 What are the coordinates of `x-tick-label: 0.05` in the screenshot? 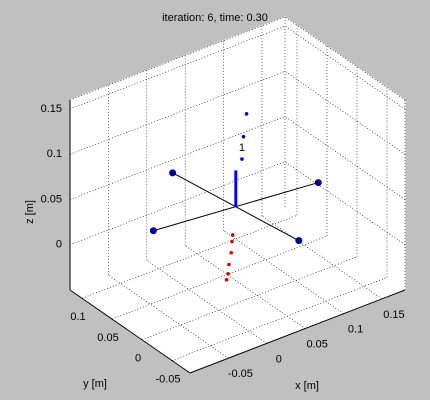 It's located at (316, 344).